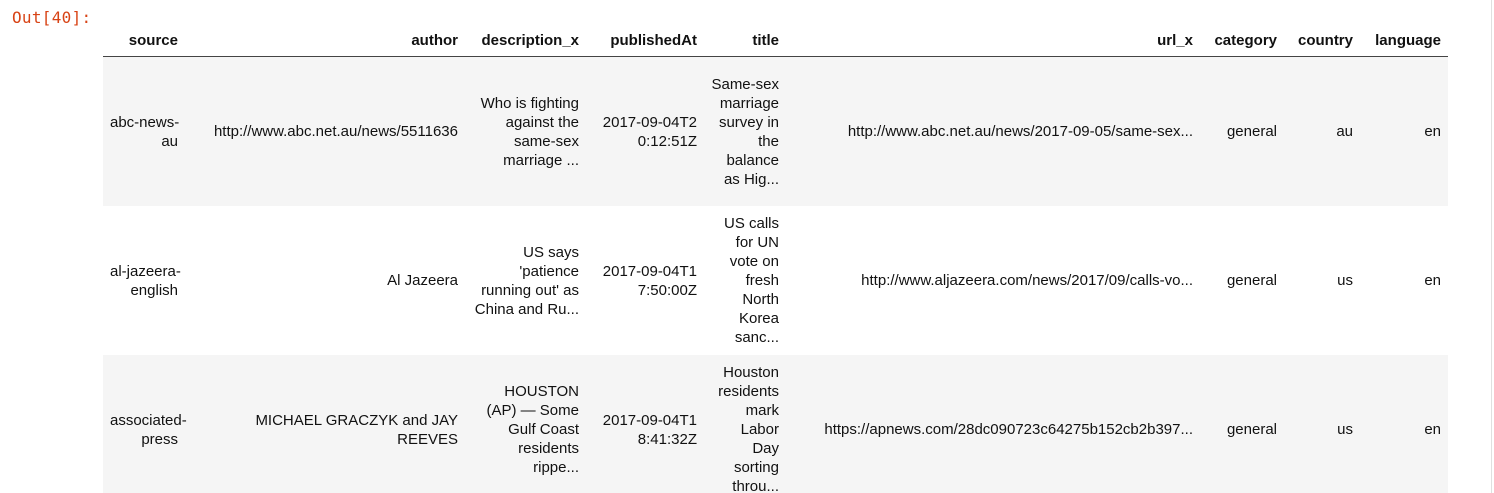 The width and height of the screenshot is (1494, 493). What do you see at coordinates (645, 131) in the screenshot?
I see `cell-publishedat: 2017-09-04T20:12:51Z` at bounding box center [645, 131].